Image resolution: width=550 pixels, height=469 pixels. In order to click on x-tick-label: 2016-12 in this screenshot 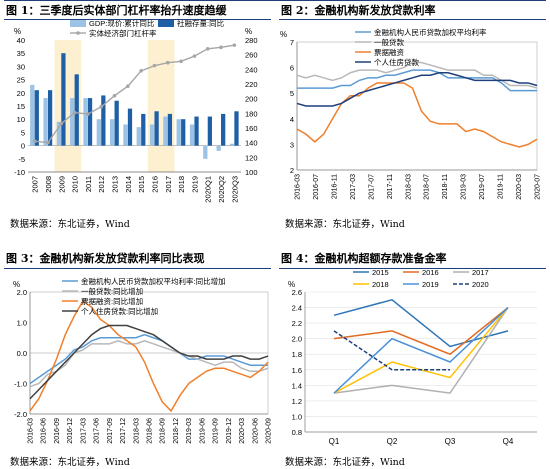, I will do `click(70, 431)`.